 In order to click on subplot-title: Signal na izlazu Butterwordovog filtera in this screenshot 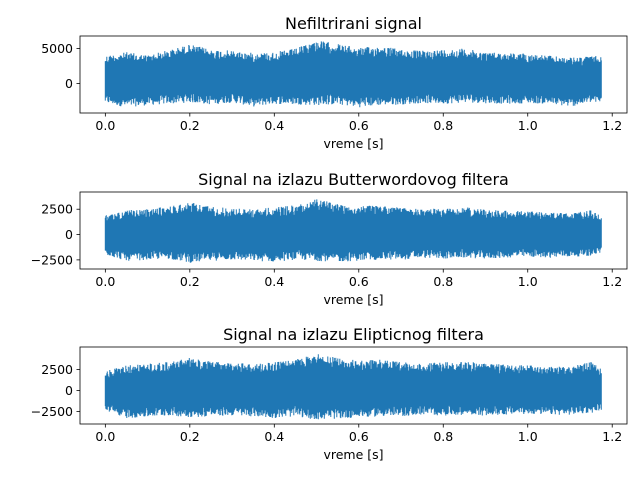, I will do `click(353, 179)`.